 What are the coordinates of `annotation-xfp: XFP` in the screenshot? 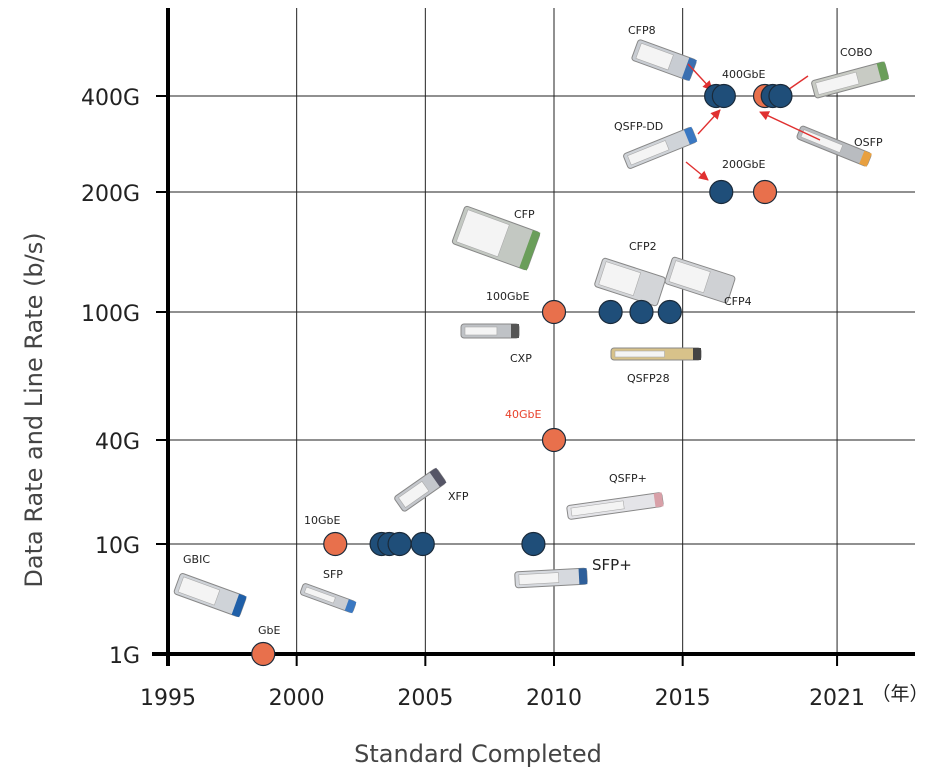 It's located at (458, 496).